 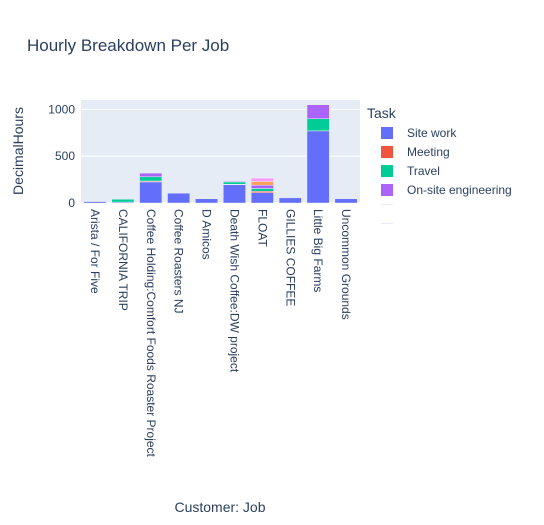 What do you see at coordinates (432, 133) in the screenshot?
I see `legend-label: Site work` at bounding box center [432, 133].